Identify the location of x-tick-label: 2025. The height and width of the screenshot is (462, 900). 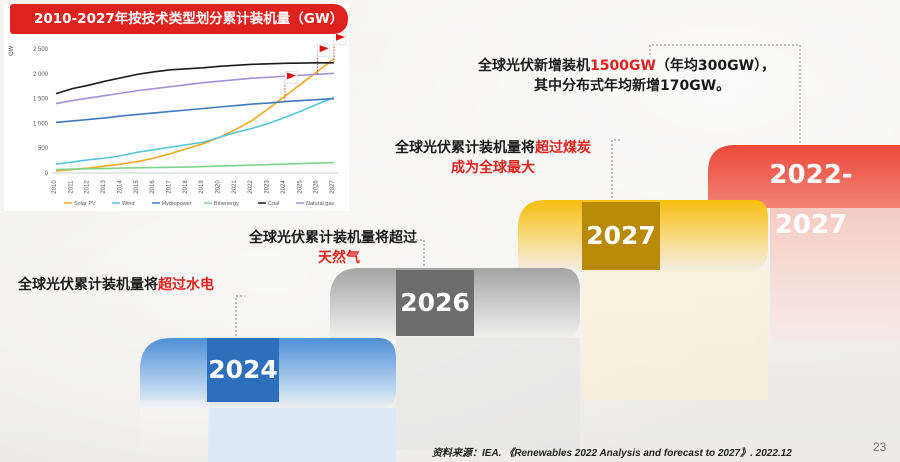
(300, 187).